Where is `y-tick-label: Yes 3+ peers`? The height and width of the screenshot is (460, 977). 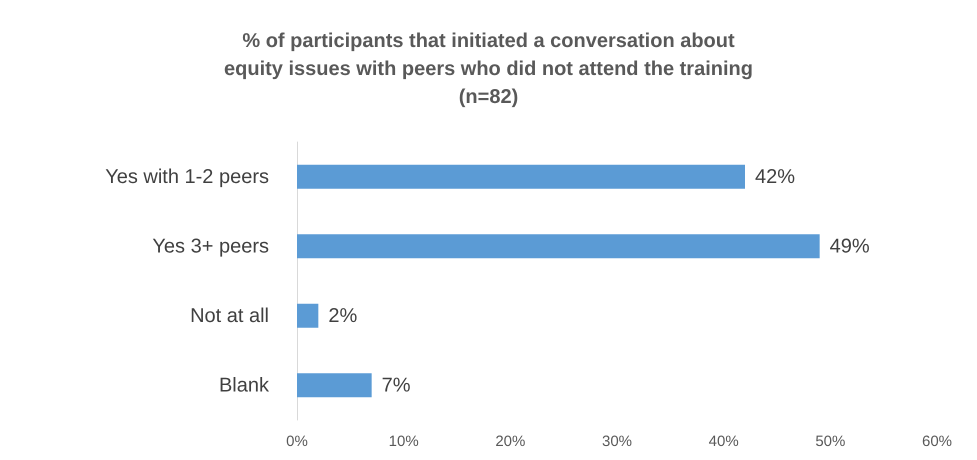
y-tick-label: Yes 3+ peers is located at coordinates (210, 246).